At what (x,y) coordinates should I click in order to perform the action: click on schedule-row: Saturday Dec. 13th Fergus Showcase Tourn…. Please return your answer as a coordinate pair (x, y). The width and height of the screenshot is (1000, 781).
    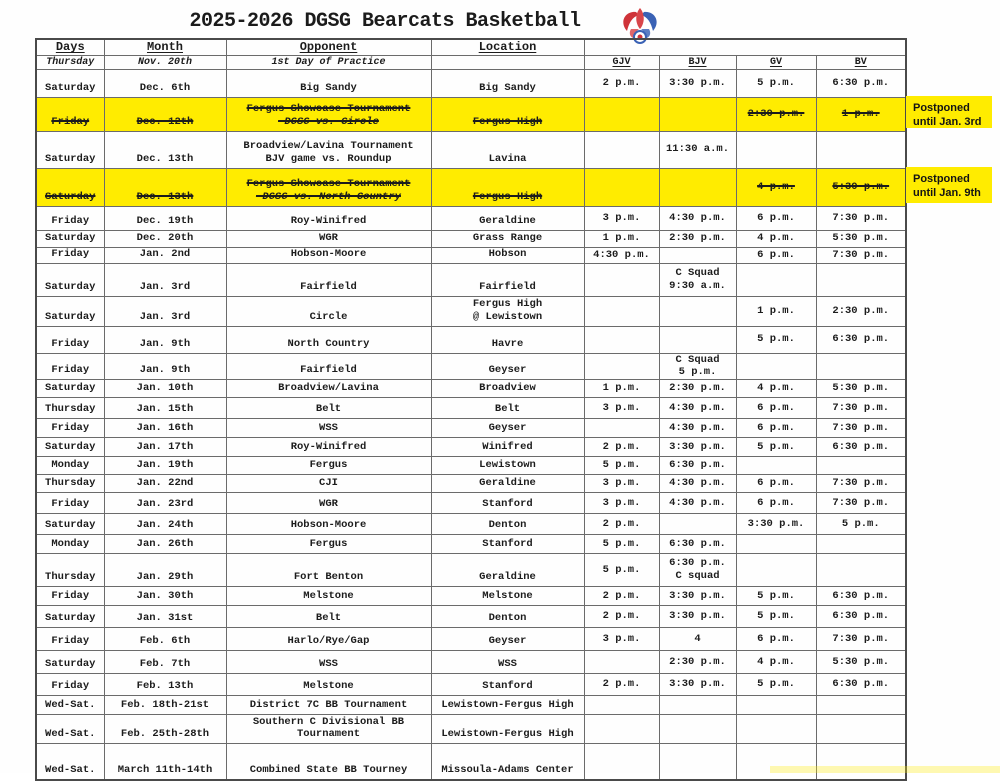
    Looking at the image, I should click on (471, 187).